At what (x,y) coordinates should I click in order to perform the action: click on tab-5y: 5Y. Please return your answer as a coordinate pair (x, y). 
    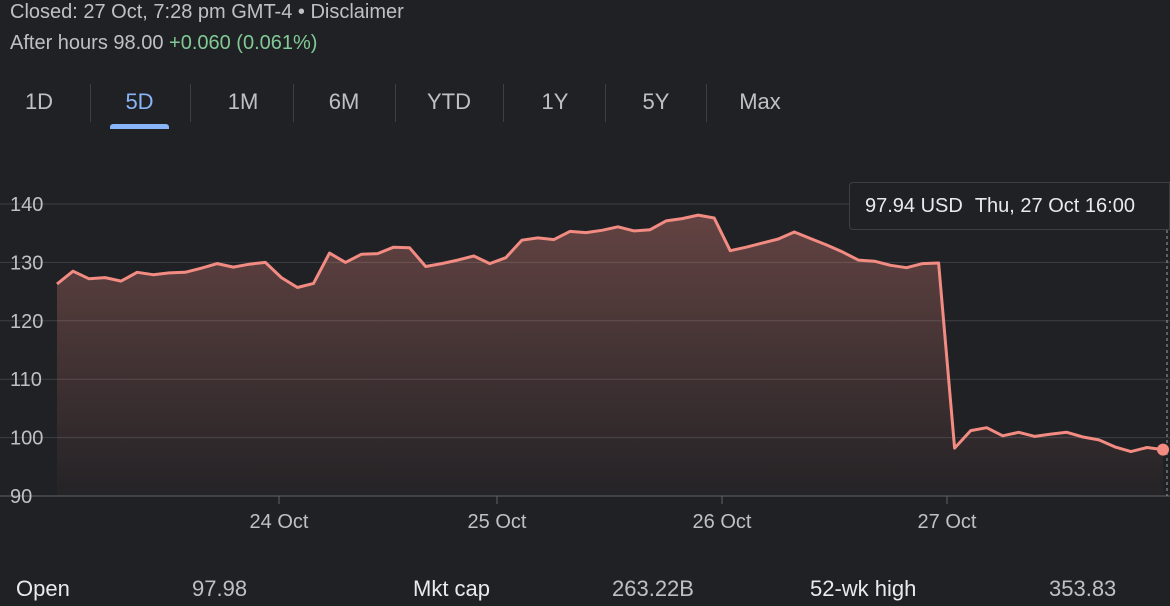
    Looking at the image, I should click on (656, 101).